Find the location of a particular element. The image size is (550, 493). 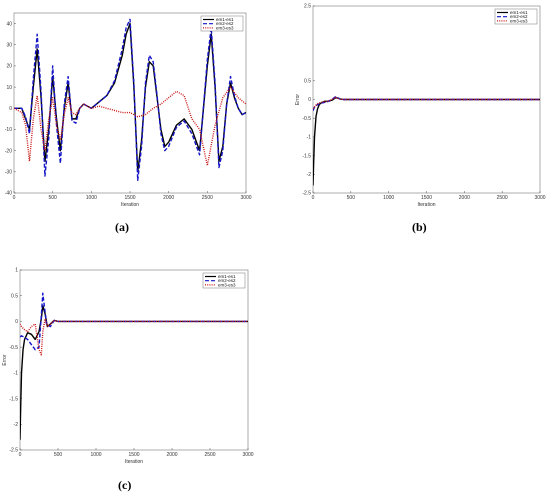

y-tick-label: 30 is located at coordinates (9, 45).